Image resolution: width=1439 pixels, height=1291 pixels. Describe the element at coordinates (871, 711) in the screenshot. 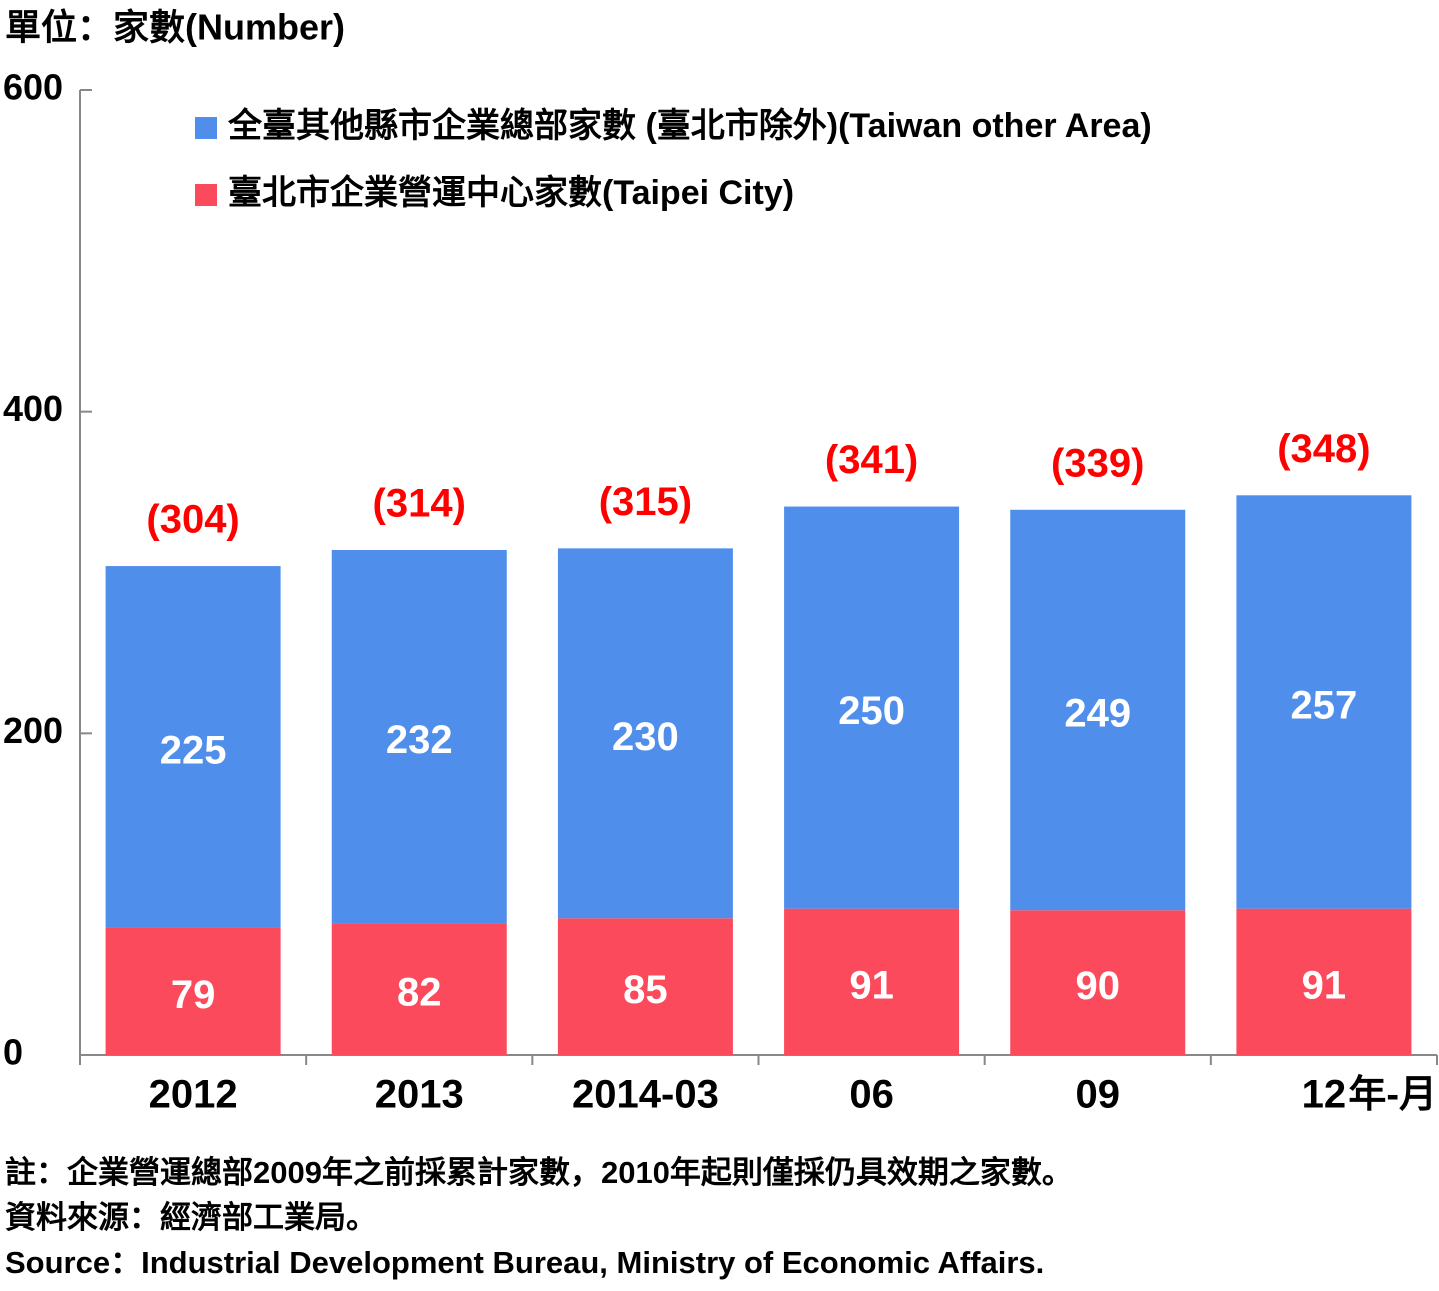

I see `value-label: 250` at that location.